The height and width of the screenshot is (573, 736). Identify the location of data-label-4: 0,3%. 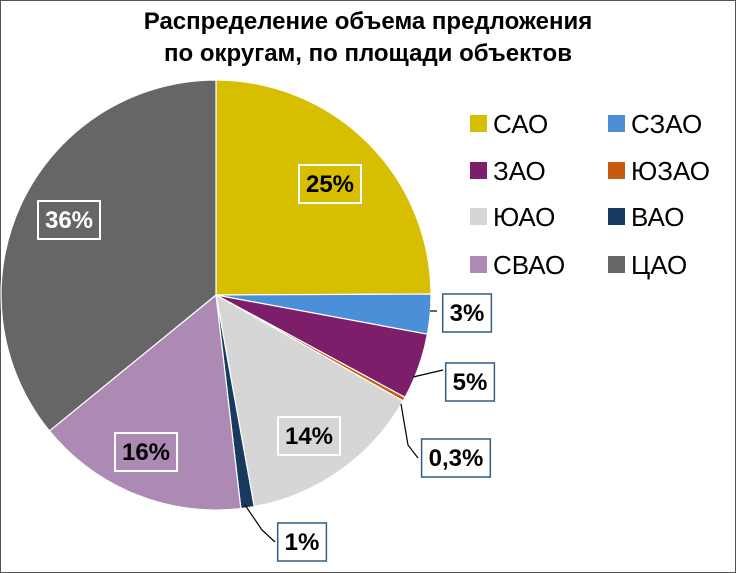
(456, 458).